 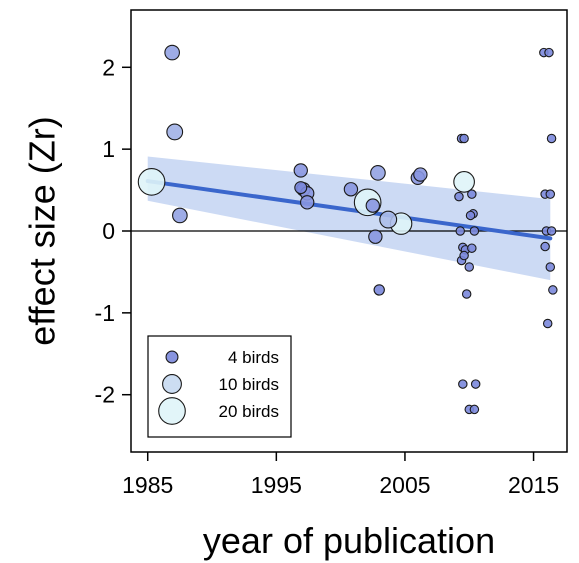 I want to click on regression-line, so click(x=349, y=210).